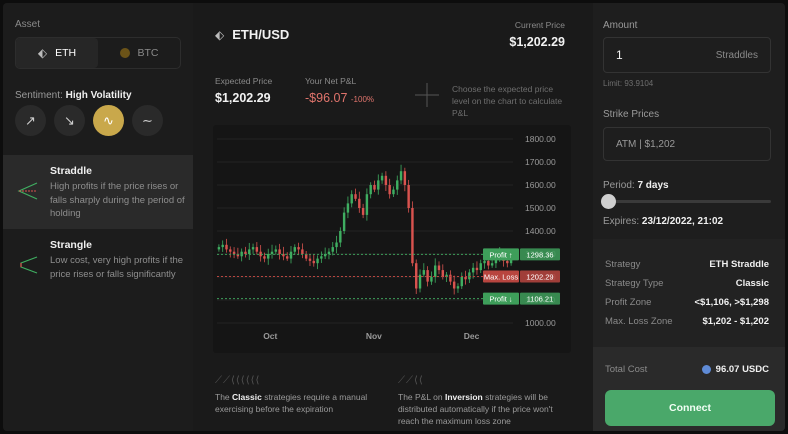 This screenshot has height=434, width=788. What do you see at coordinates (540, 185) in the screenshot?
I see `y-tick-label: 1600.00` at bounding box center [540, 185].